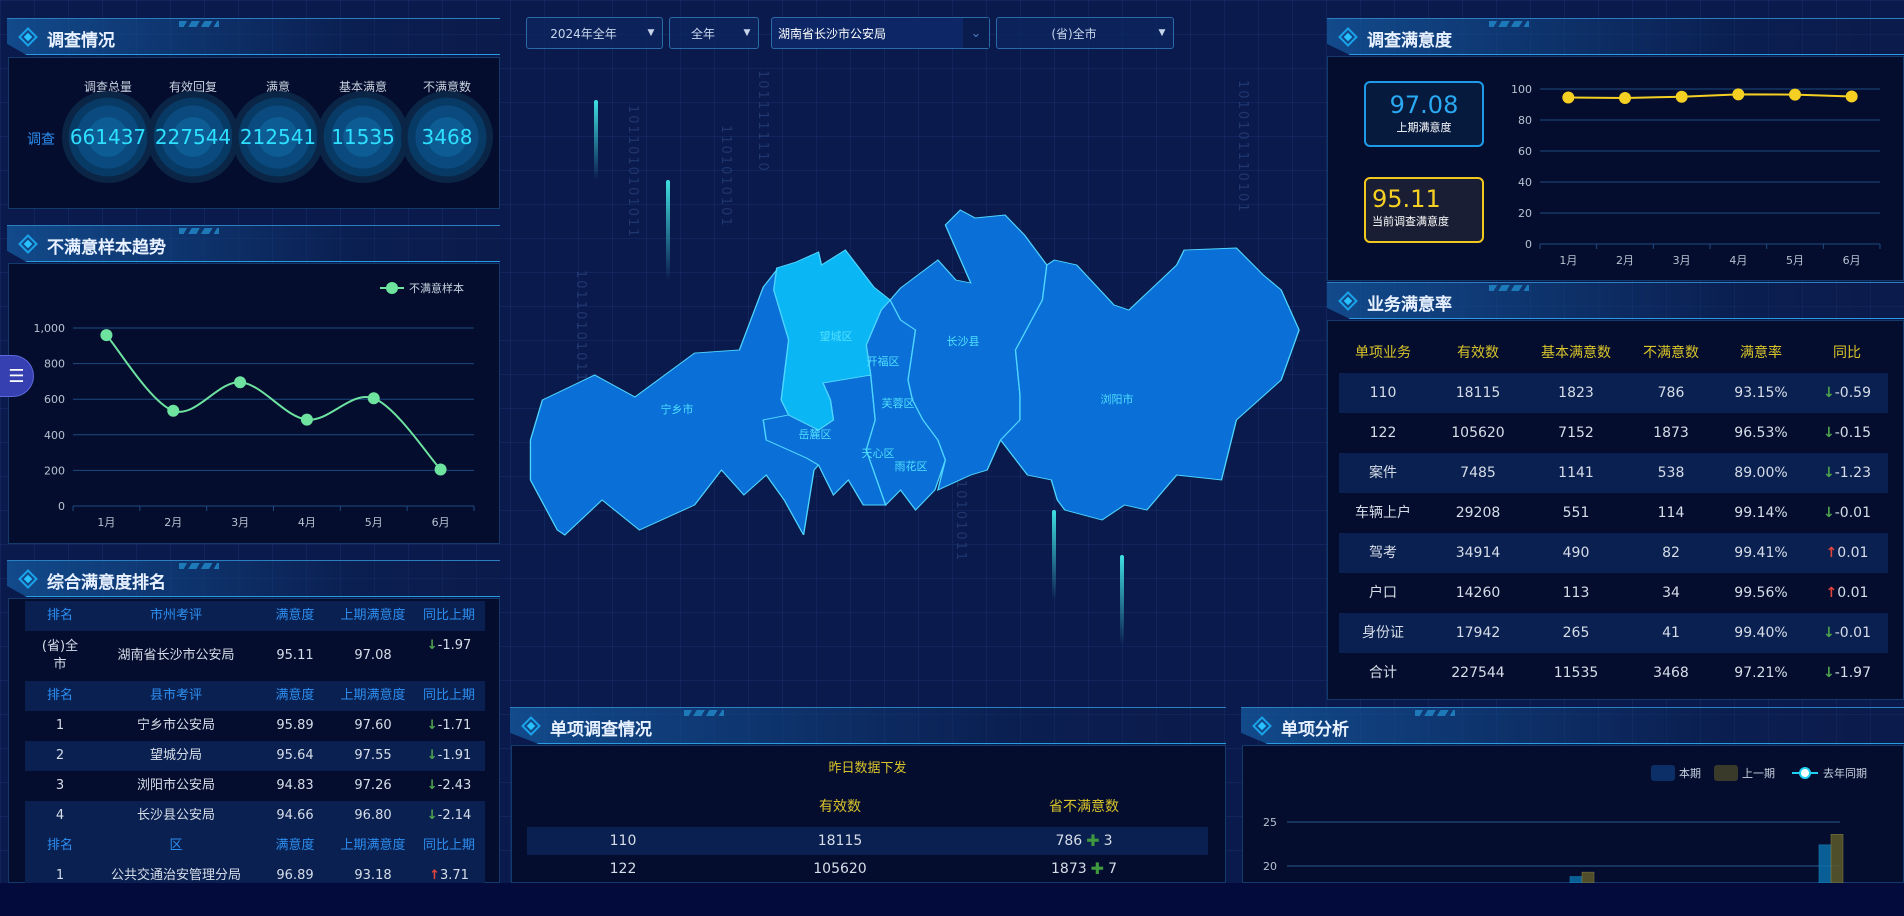  What do you see at coordinates (1613, 633) in the screenshot?
I see `biz-row: 身份证 17942 265 41 99.40% ↓ -0.01` at bounding box center [1613, 633].